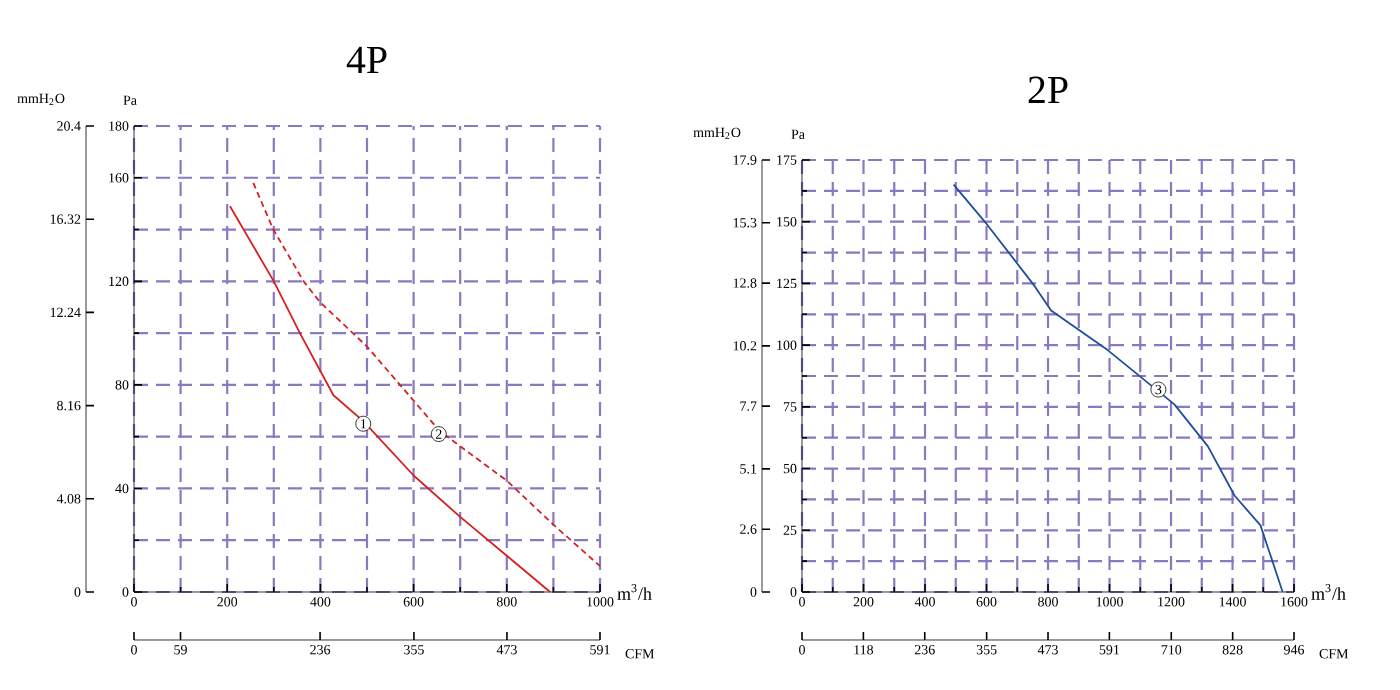 This screenshot has height=690, width=1400. Describe the element at coordinates (1048, 89) in the screenshot. I see `chart-title: 2P` at that location.